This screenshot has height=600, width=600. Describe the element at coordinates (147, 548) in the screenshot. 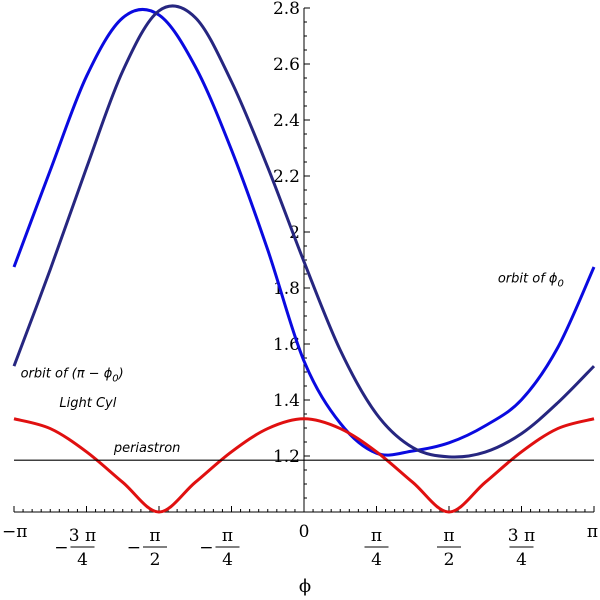

I see `x-tick-label: −π 2` at that location.